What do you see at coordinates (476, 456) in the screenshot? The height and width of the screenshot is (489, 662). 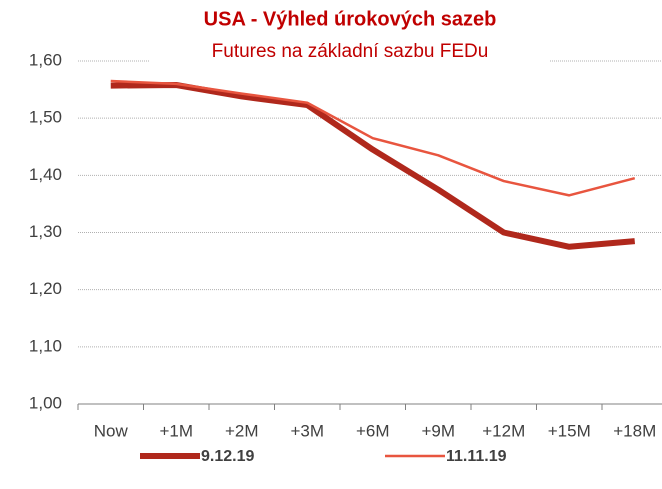 I see `legend-label: 11.11.19` at bounding box center [476, 456].